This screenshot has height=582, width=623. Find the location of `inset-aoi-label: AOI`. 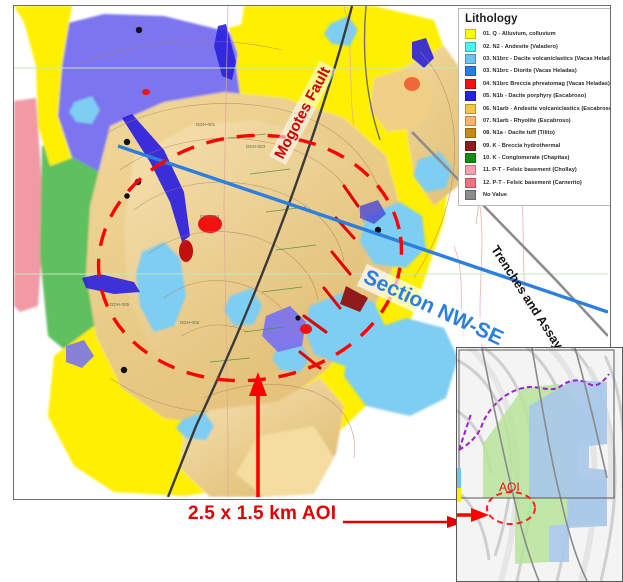

inset-aoi-label: AOI is located at coordinates (509, 487).